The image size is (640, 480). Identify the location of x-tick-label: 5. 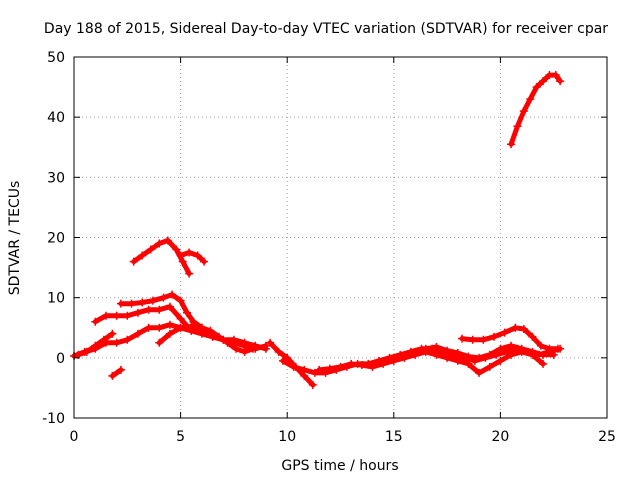
(180, 437).